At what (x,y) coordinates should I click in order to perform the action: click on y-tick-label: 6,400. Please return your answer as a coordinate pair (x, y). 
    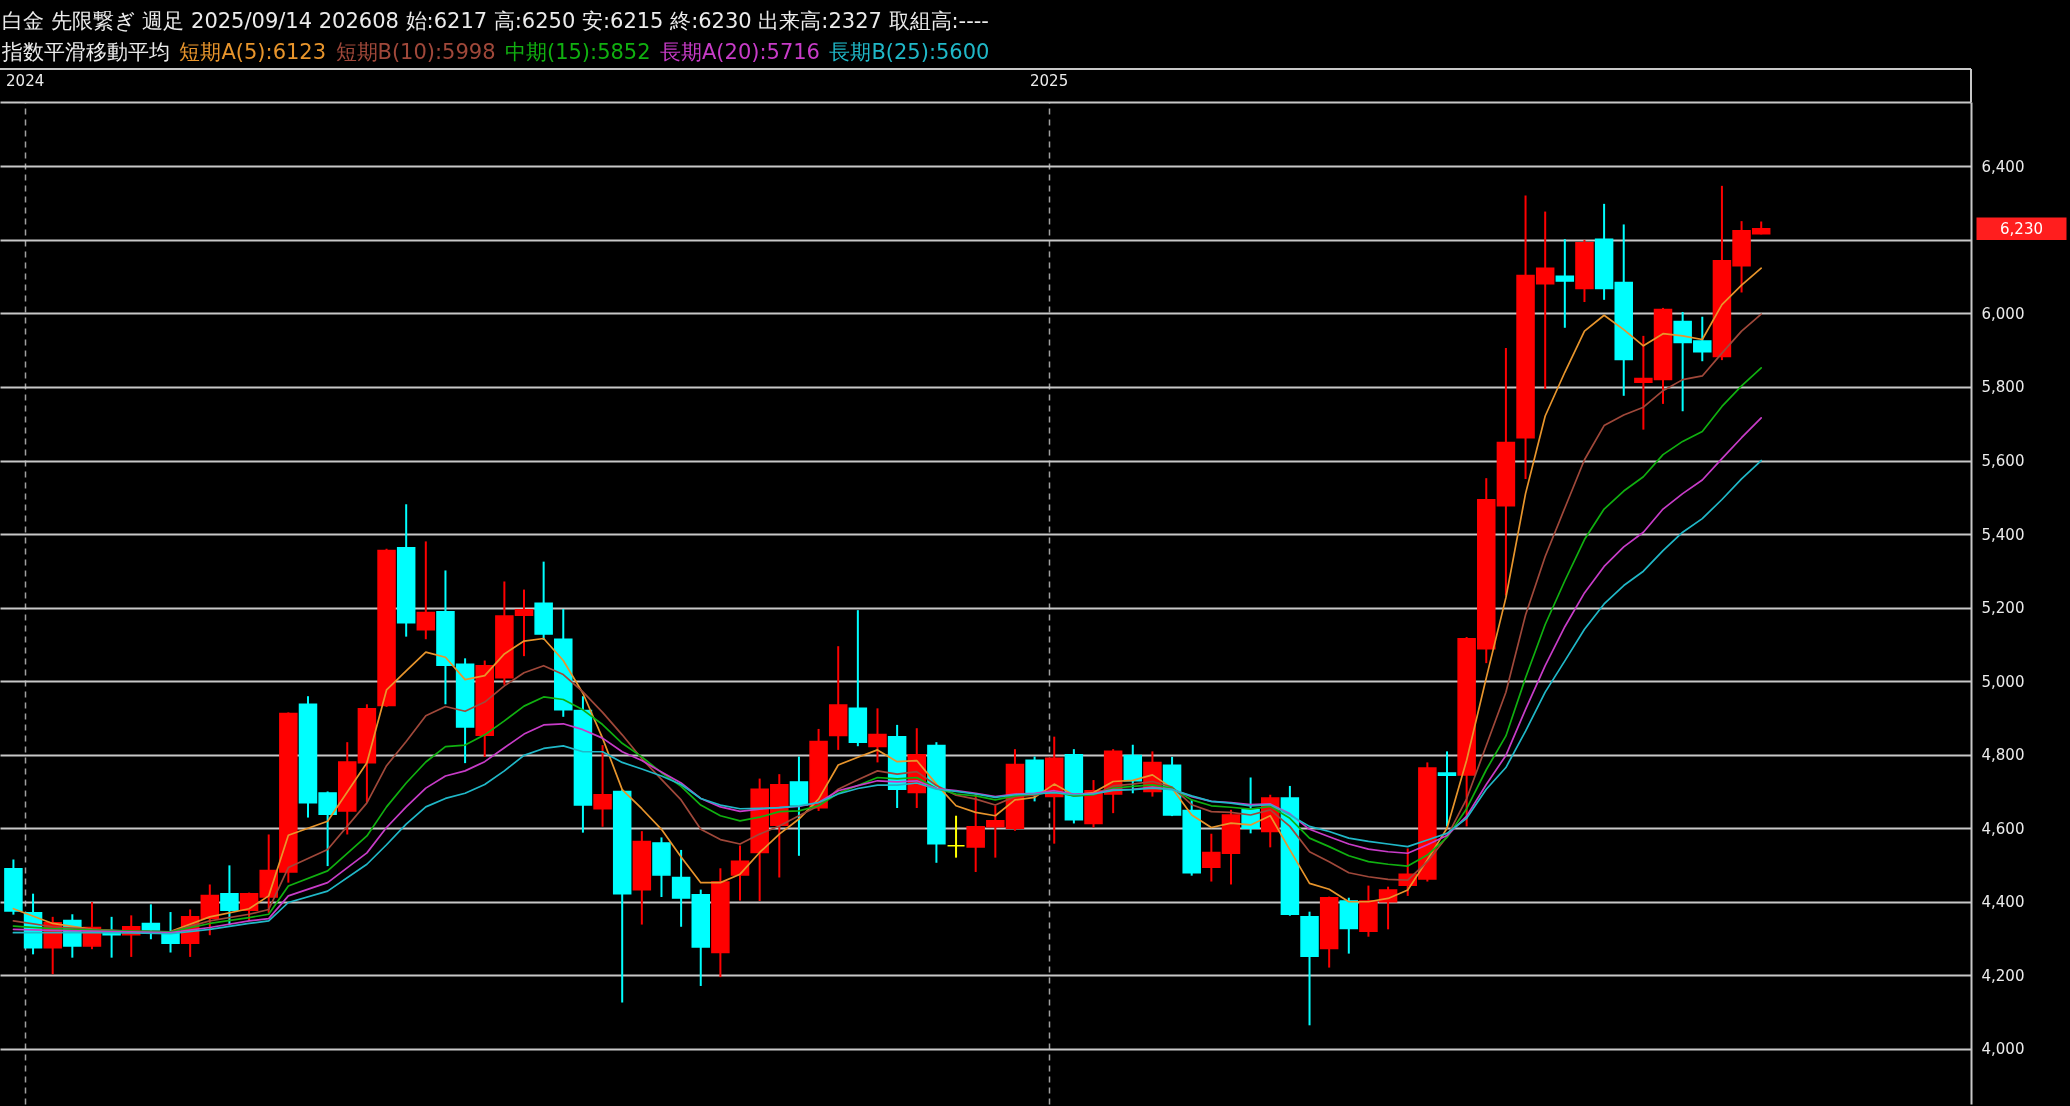
    Looking at the image, I should click on (2003, 166).